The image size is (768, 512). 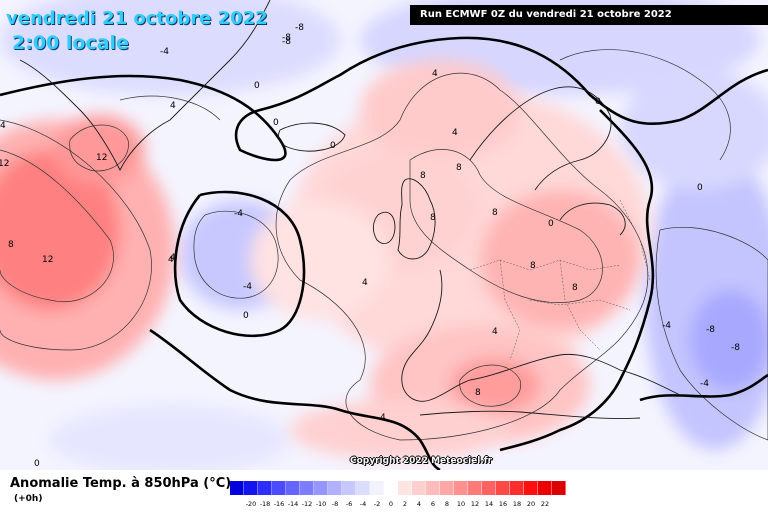 What do you see at coordinates (251, 504) in the screenshot?
I see `color-scale-tick-label: -20` at bounding box center [251, 504].